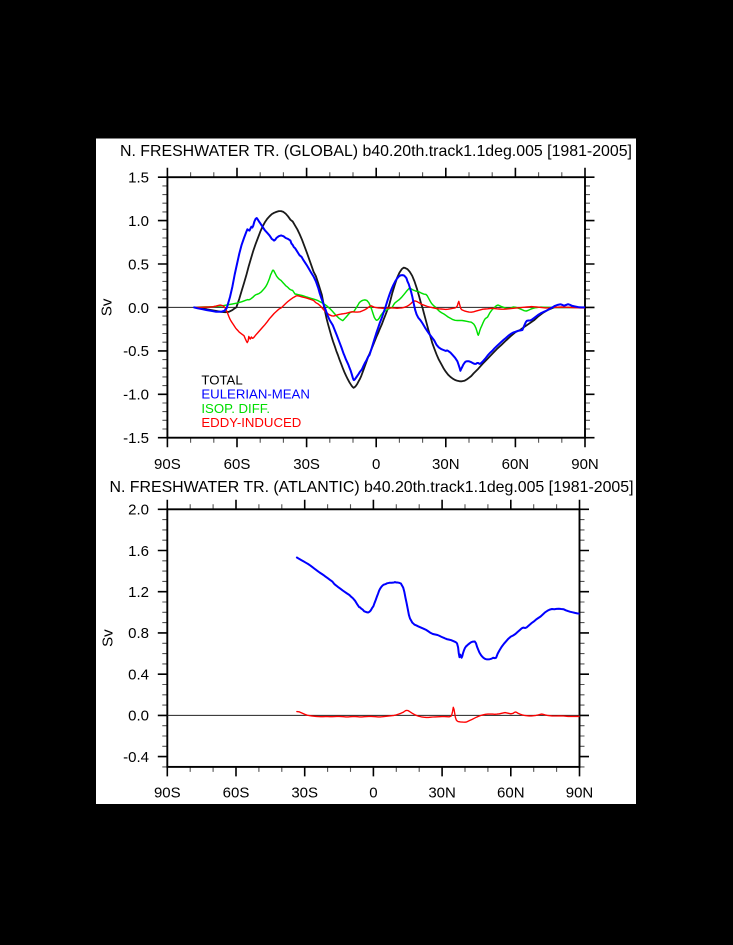  Describe the element at coordinates (136, 757) in the screenshot. I see `svg-text: -0.4` at that location.